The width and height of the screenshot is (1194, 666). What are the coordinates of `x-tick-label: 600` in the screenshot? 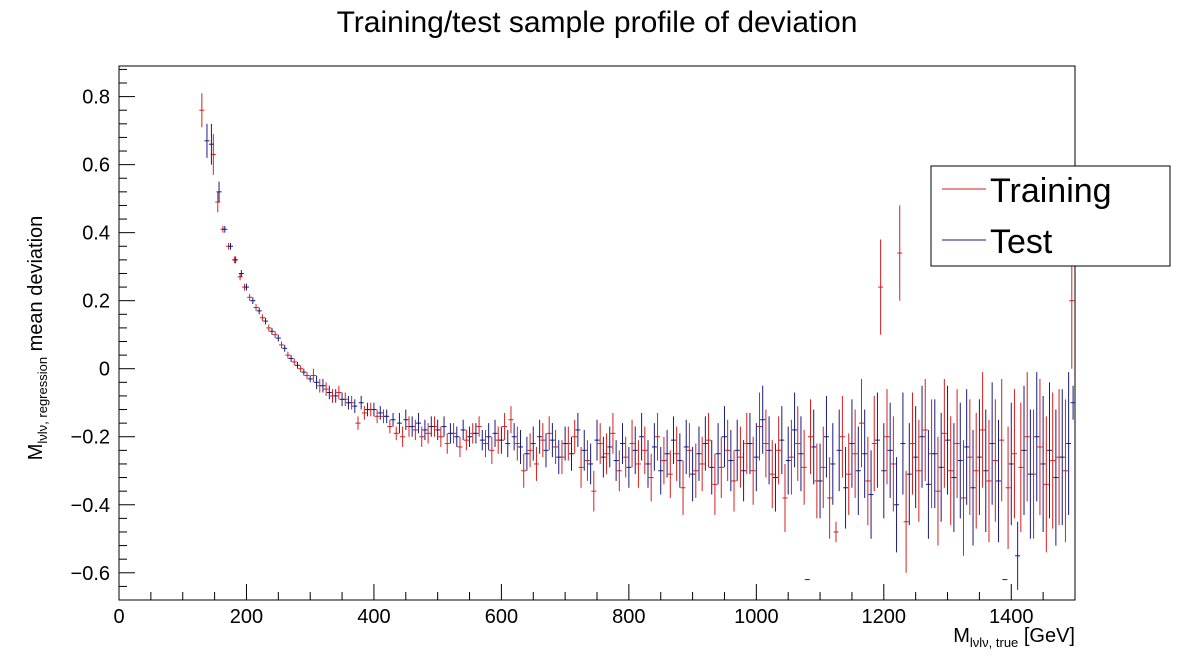 It's located at (501, 617).